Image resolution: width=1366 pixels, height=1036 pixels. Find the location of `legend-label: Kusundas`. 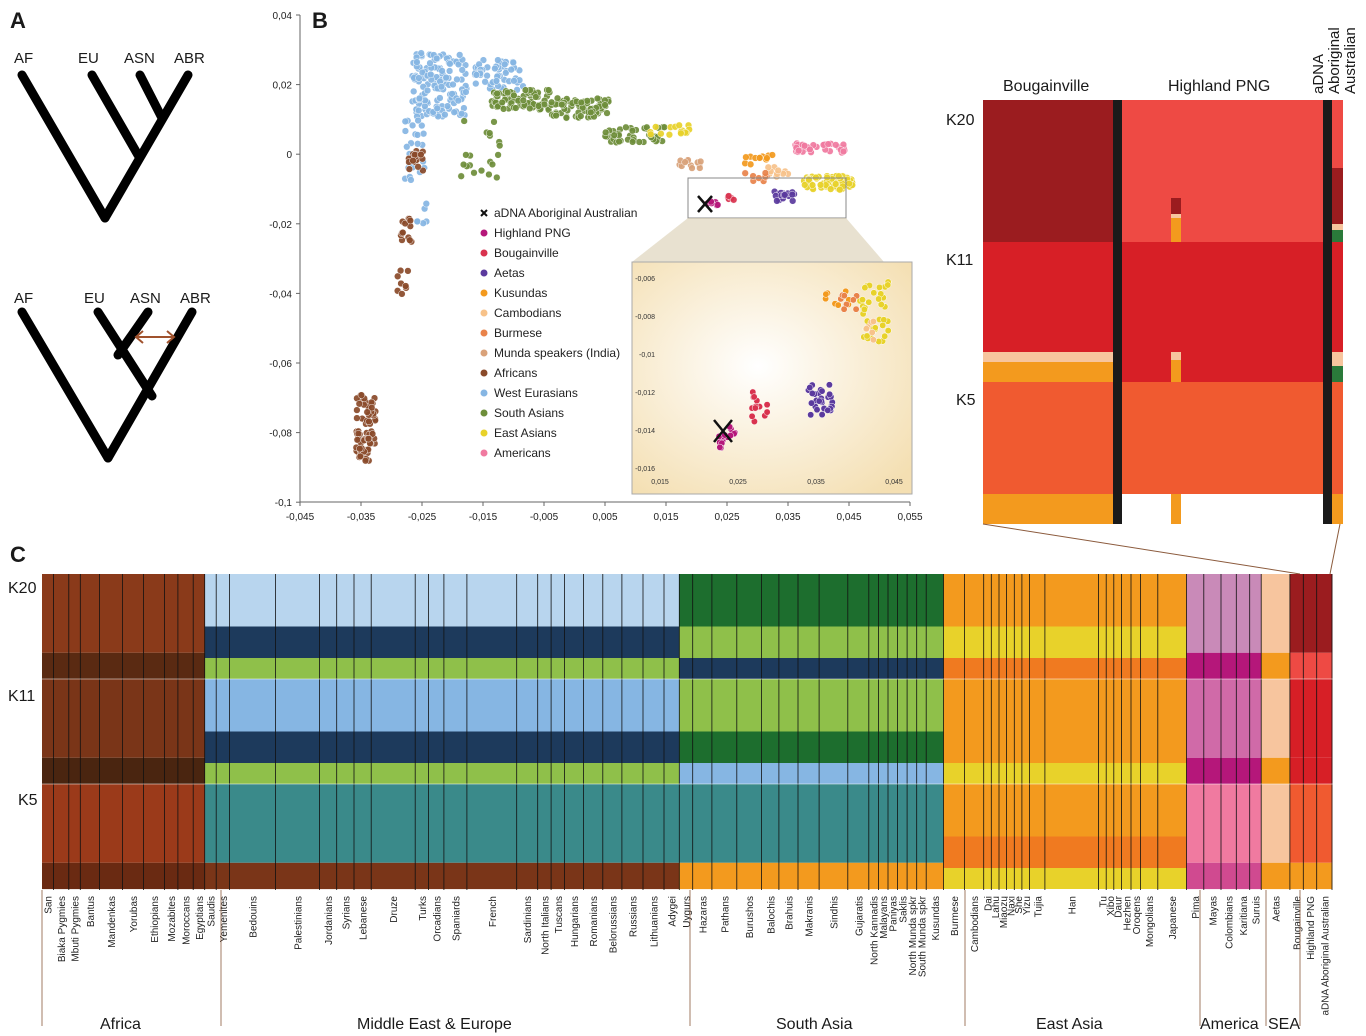

legend-label: Kusundas is located at coordinates (520, 293).